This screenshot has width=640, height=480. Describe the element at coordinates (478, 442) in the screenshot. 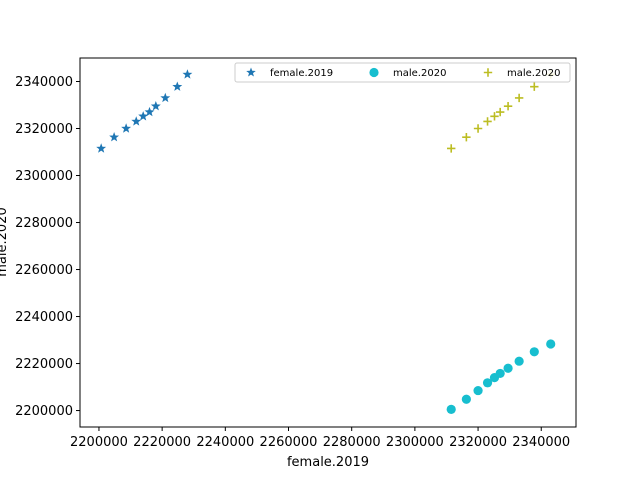

I see `x-tick-label: 2320000` at that location.